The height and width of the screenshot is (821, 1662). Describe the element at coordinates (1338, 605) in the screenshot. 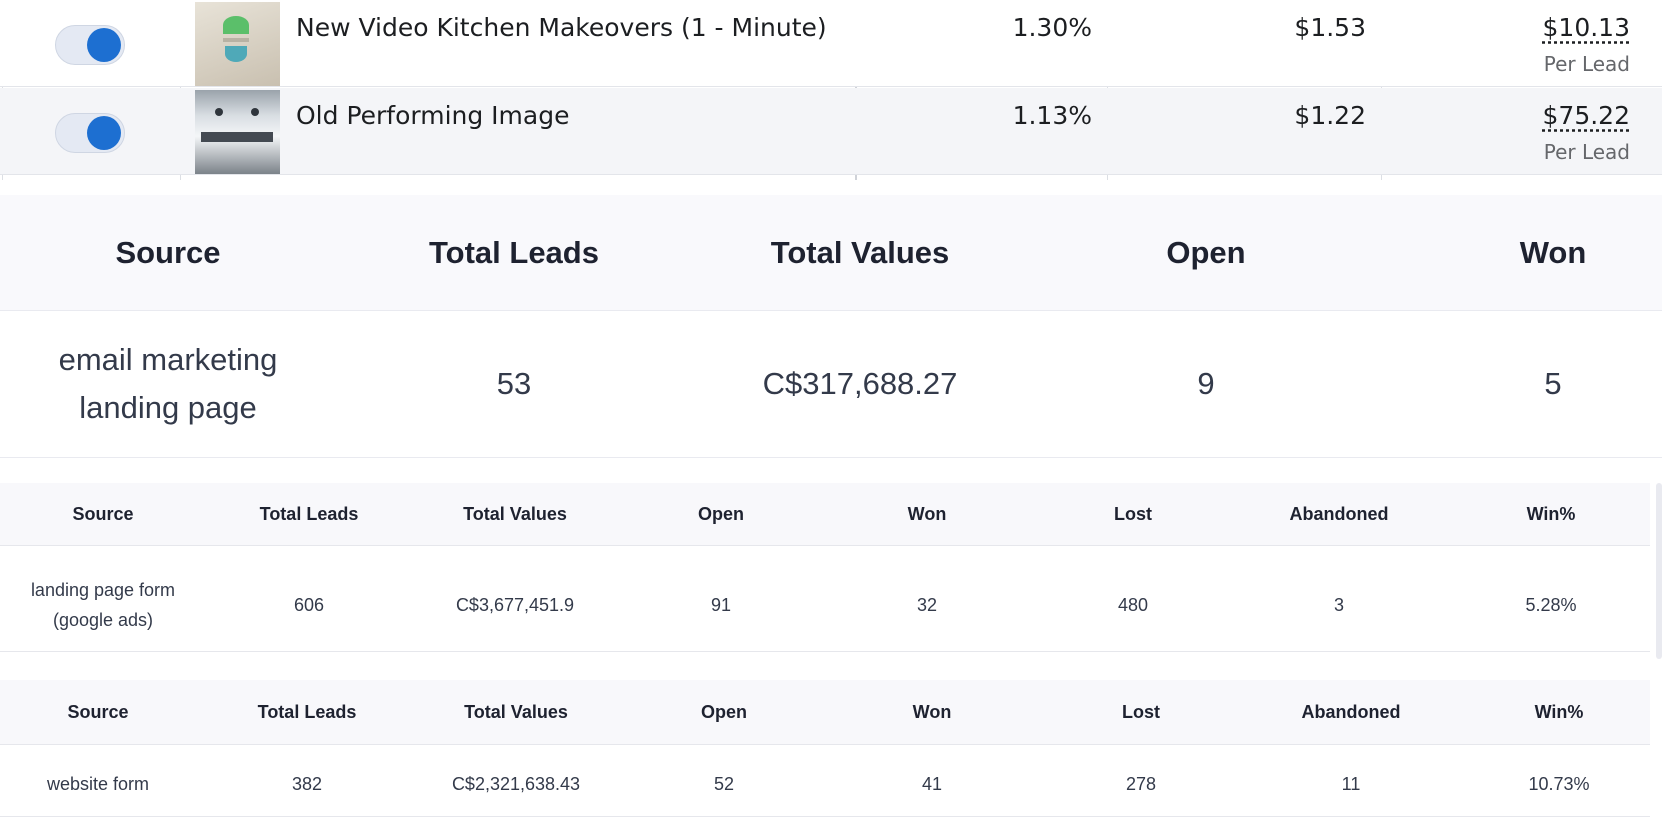

I see `cell-abandoned: 3` at that location.